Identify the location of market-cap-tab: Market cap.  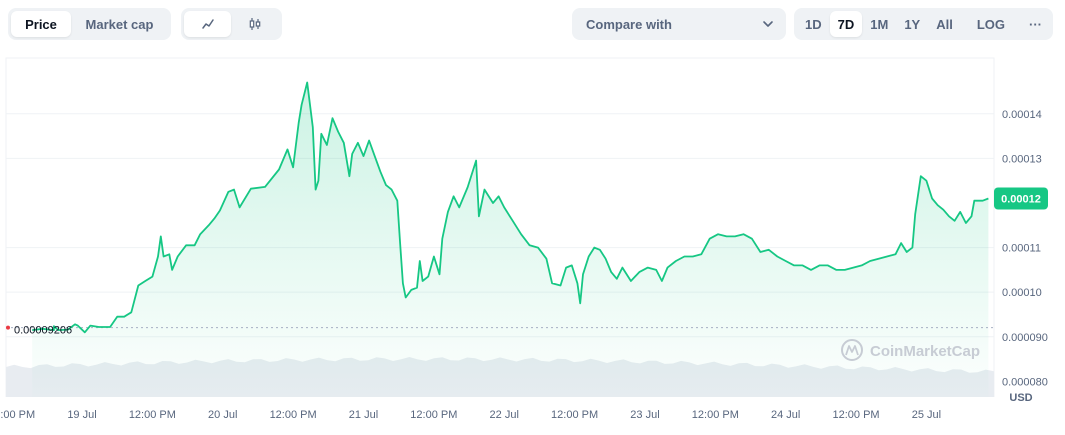
(119, 24).